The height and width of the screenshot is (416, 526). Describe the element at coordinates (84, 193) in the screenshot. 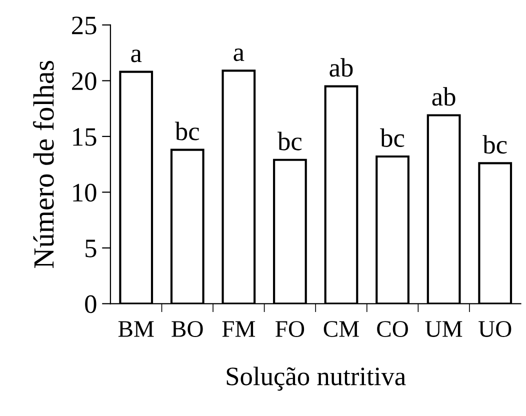

I see `y-tick-label: 10` at that location.